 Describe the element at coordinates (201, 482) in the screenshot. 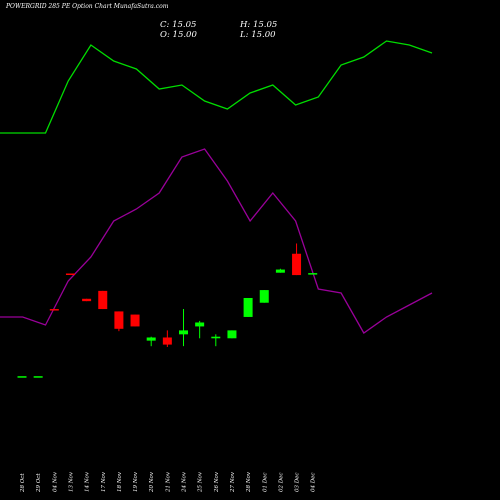

I see `x-tick-label: 25 Nov` at that location.